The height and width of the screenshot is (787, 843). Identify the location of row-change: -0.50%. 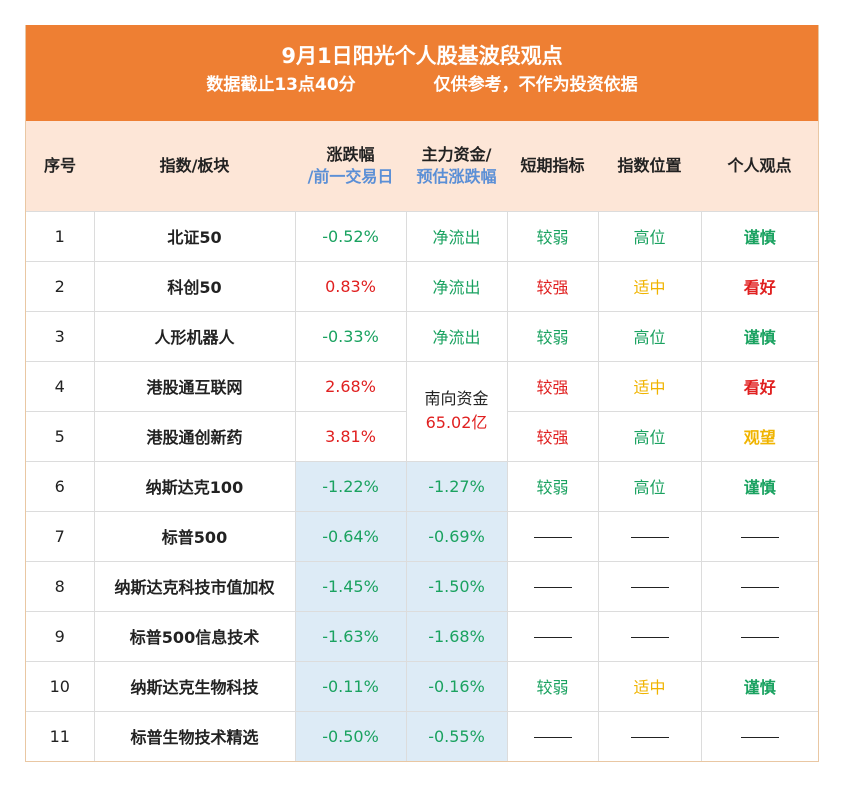
(350, 735).